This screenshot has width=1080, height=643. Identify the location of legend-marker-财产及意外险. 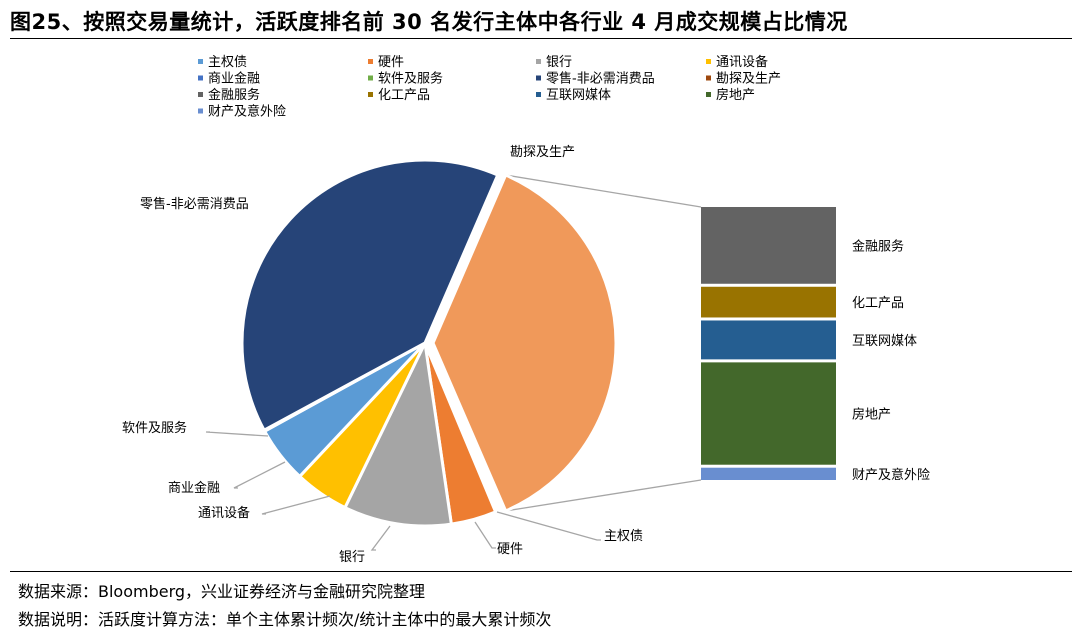
(200, 111).